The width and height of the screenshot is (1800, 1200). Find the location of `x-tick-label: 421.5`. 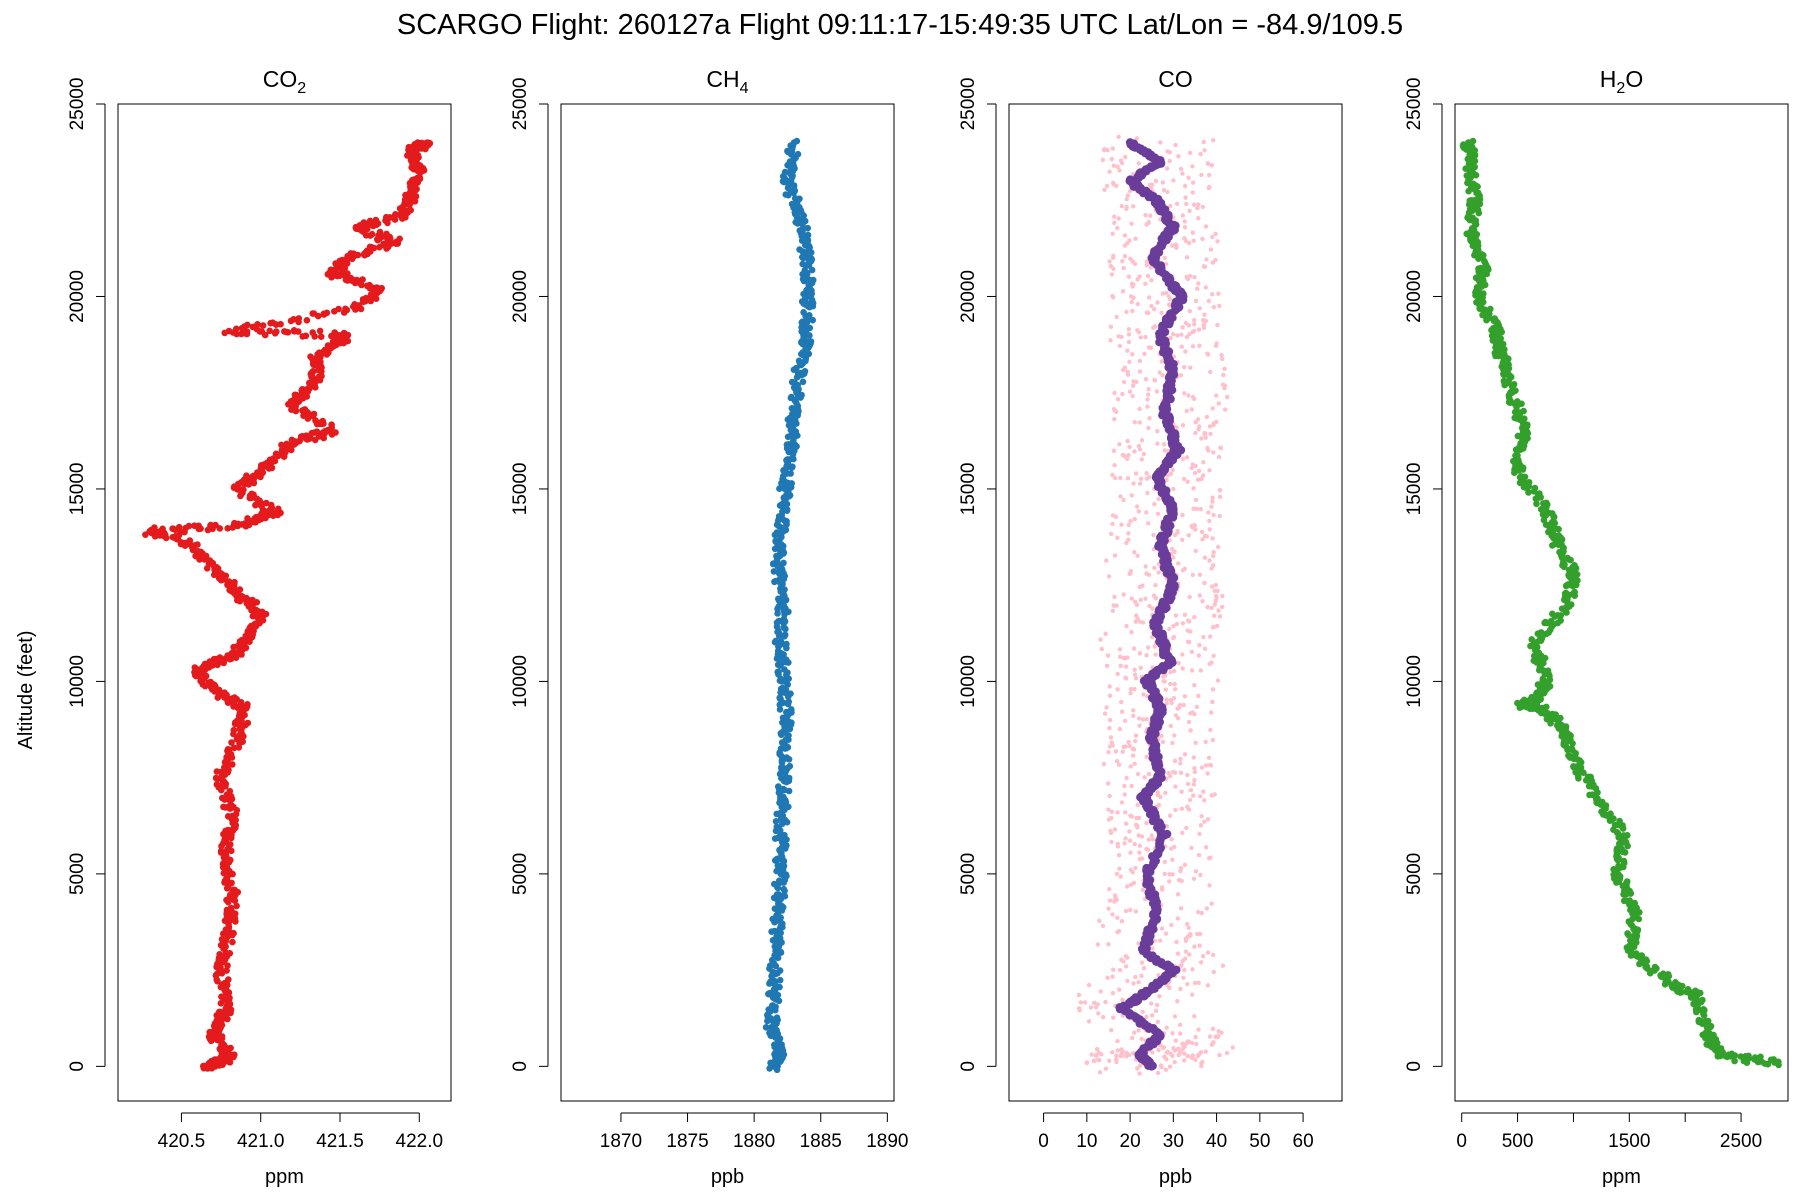

x-tick-label: 421.5 is located at coordinates (340, 1141).